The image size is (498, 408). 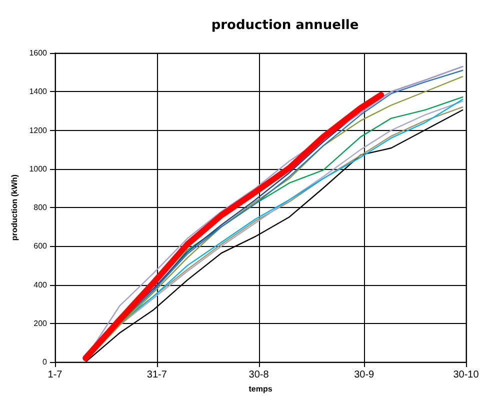 What do you see at coordinates (38, 53) in the screenshot?
I see `y-tick-label: 1600` at bounding box center [38, 53].